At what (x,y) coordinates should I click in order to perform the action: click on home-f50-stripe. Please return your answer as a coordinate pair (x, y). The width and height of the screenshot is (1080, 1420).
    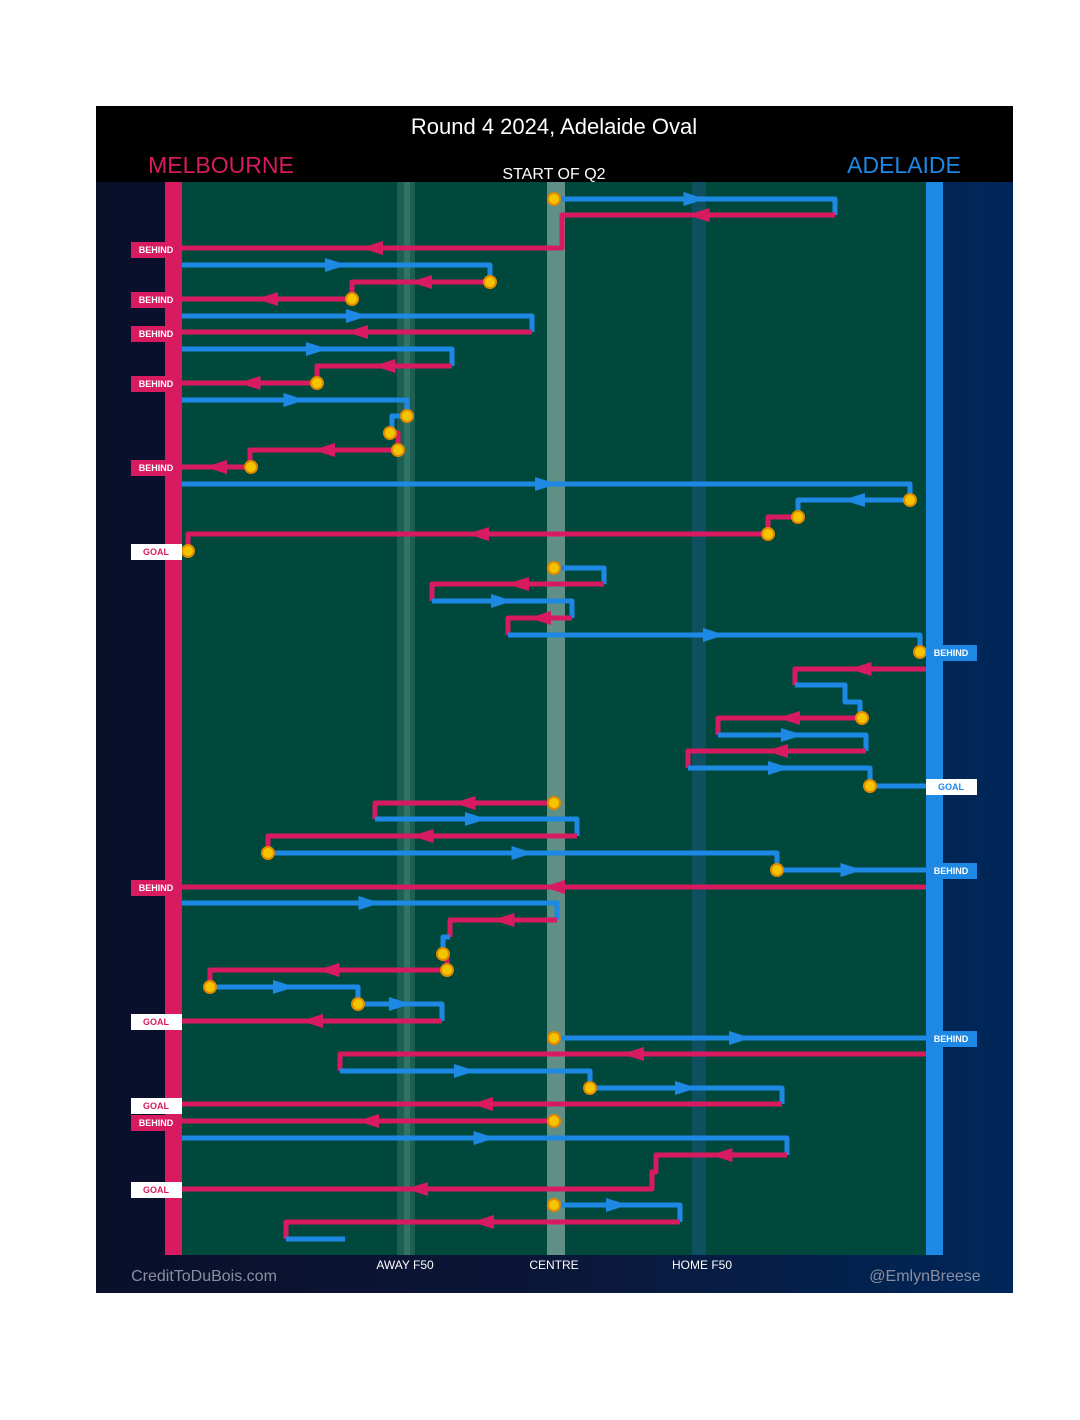
    Looking at the image, I should click on (699, 718).